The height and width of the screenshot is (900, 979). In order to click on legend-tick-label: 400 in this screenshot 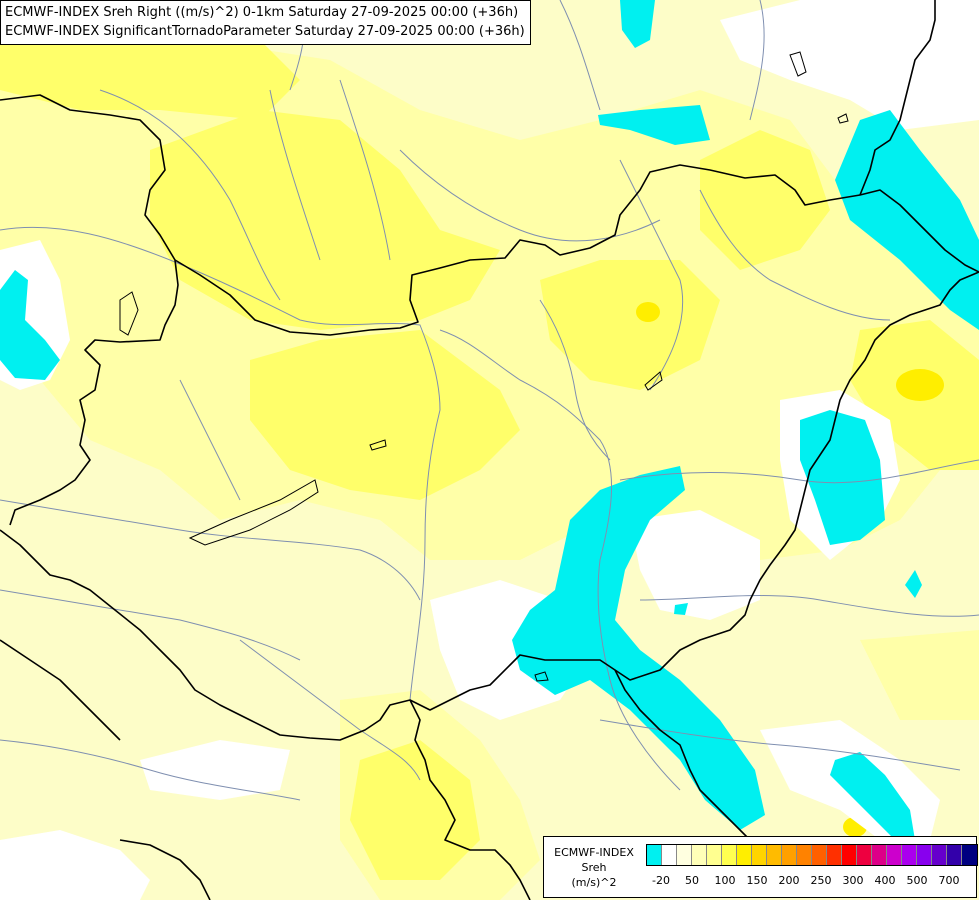, I will do `click(885, 880)`.